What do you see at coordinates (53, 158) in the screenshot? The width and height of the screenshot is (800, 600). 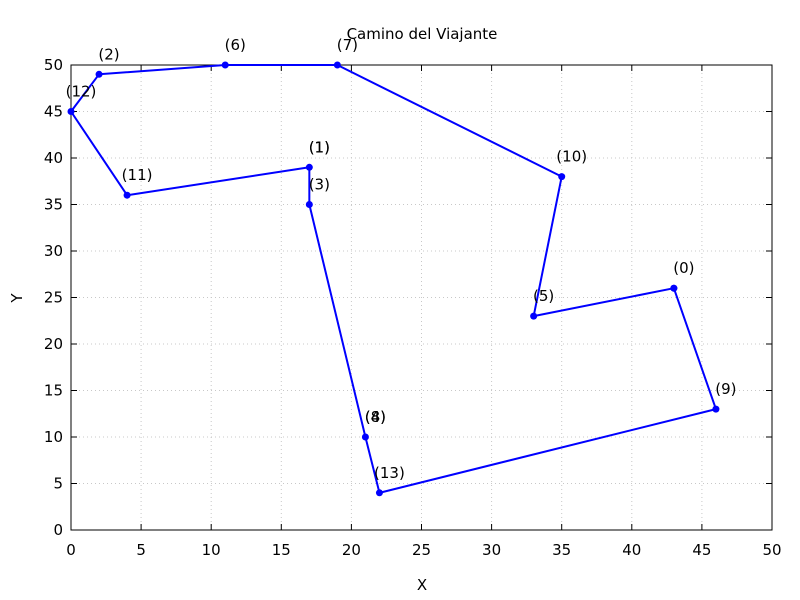 I see `y-tick-label: 40` at bounding box center [53, 158].